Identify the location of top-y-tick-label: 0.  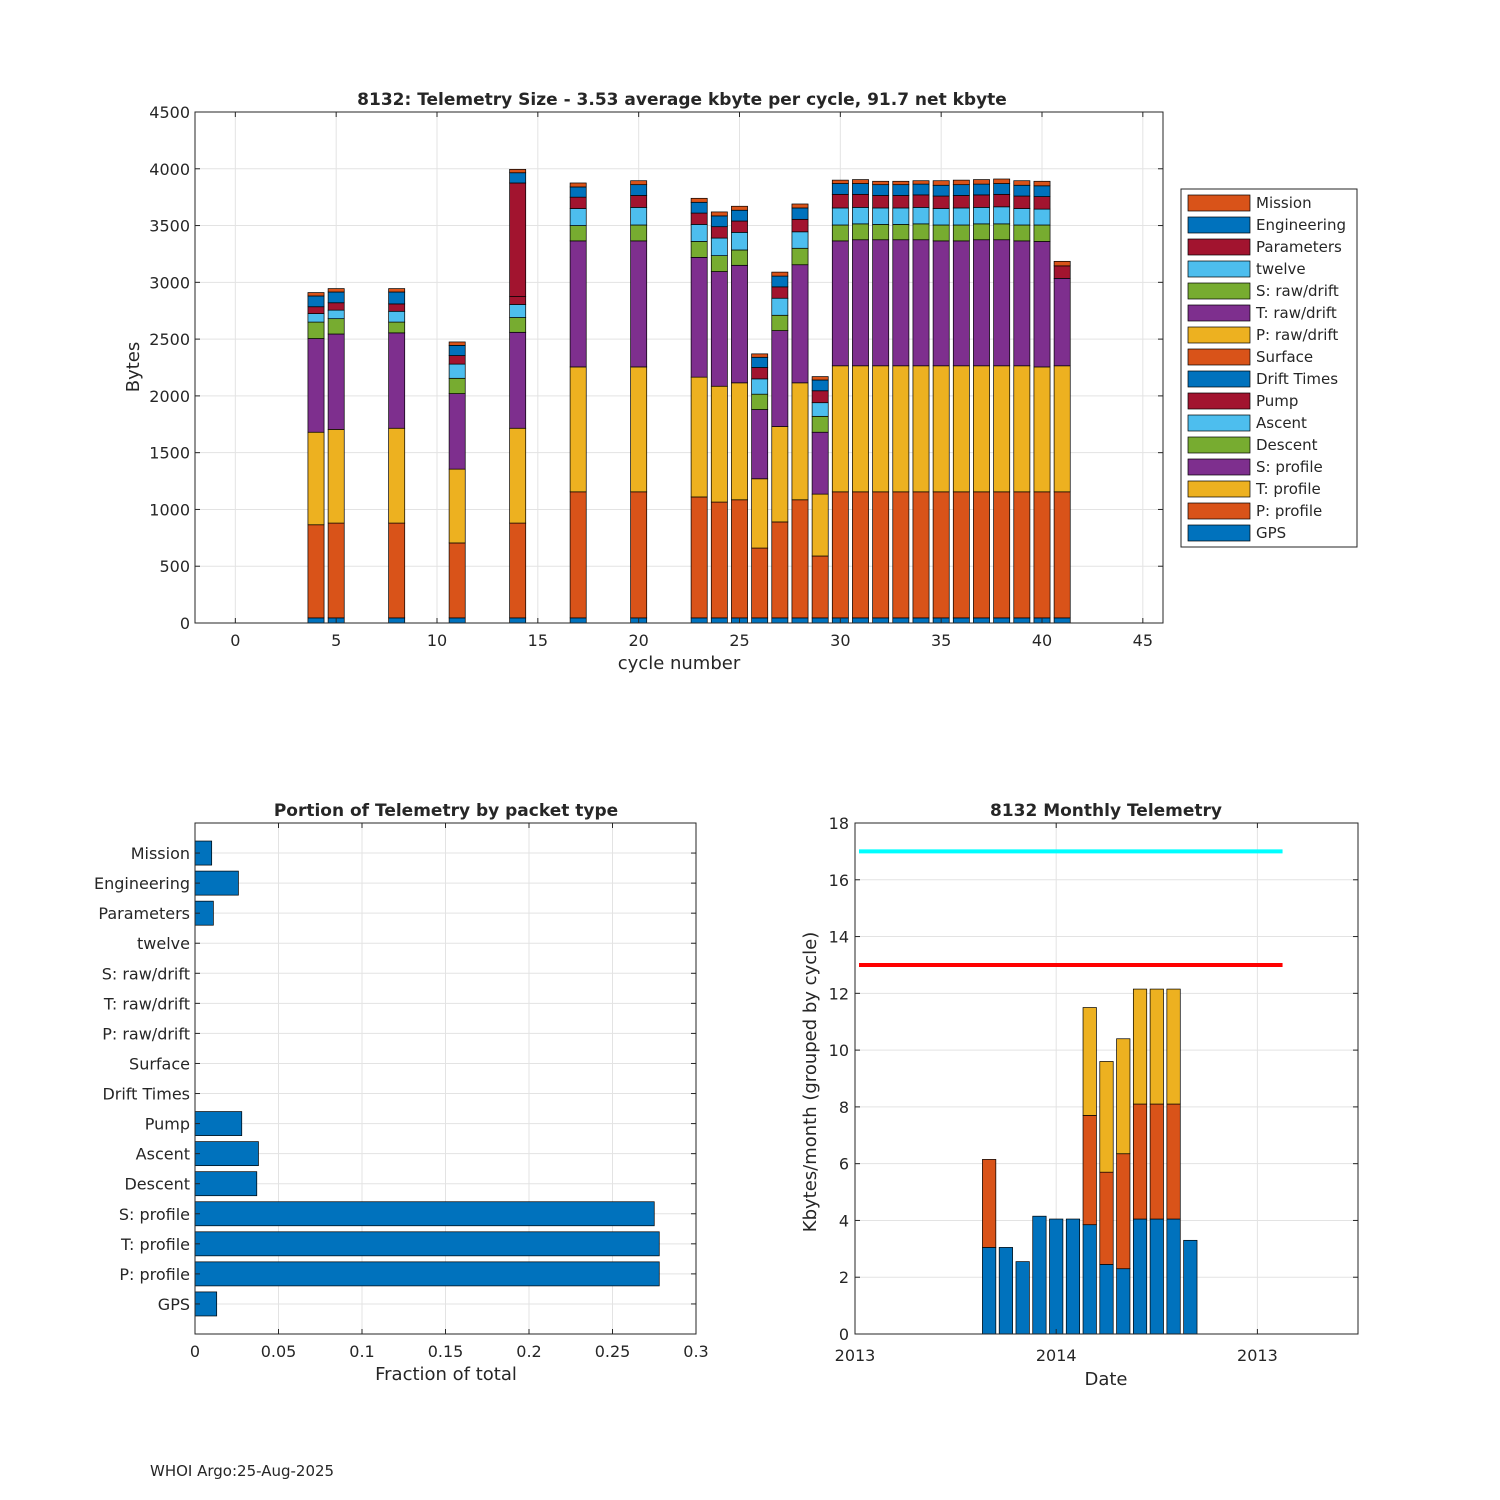
(185, 623).